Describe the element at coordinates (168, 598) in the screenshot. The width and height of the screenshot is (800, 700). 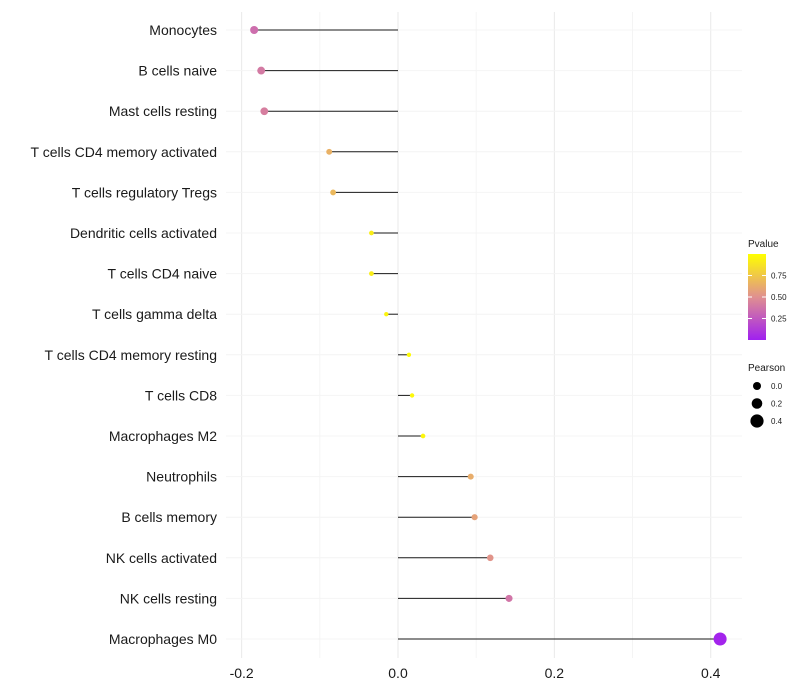
I see `y-label-14: NK cells resting` at that location.